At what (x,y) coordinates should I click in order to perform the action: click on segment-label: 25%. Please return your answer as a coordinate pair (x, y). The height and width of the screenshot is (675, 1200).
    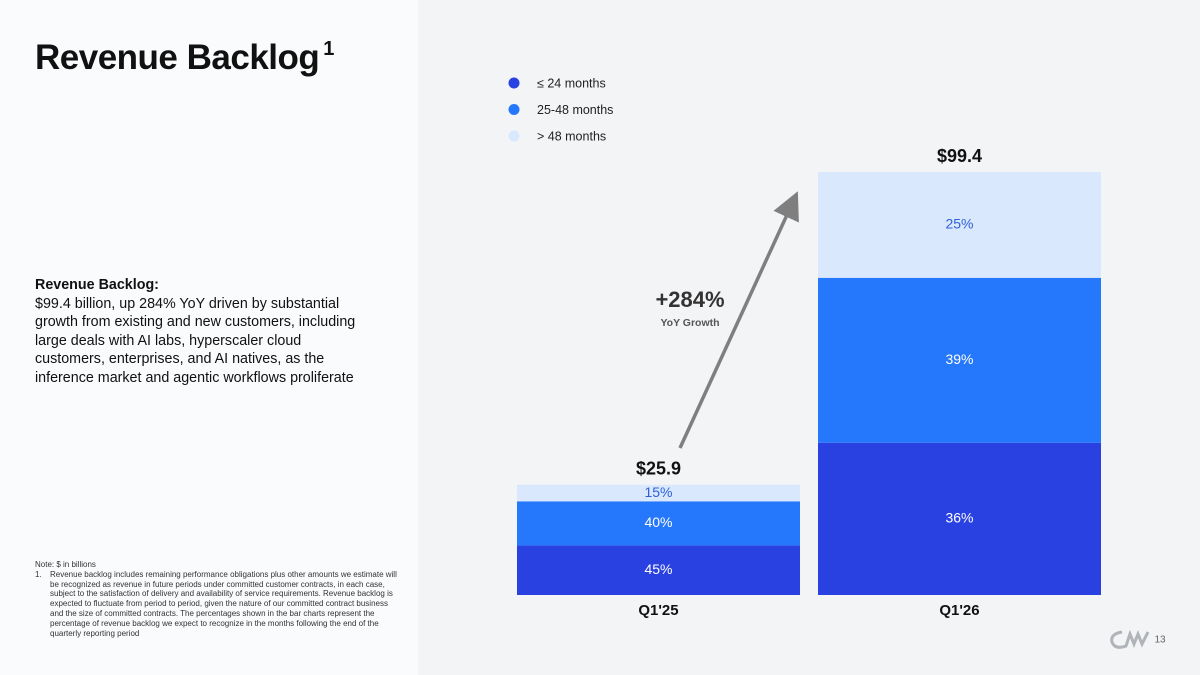
    Looking at the image, I should click on (959, 224).